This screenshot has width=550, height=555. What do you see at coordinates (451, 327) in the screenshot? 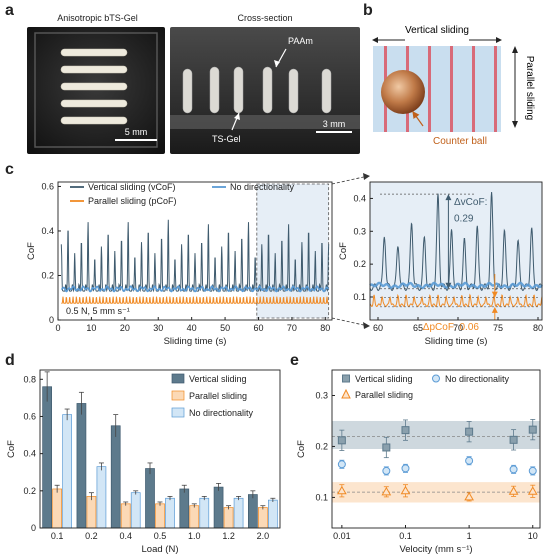
I see `delta-p-label: ΔpCoF: 0.06` at bounding box center [451, 327].